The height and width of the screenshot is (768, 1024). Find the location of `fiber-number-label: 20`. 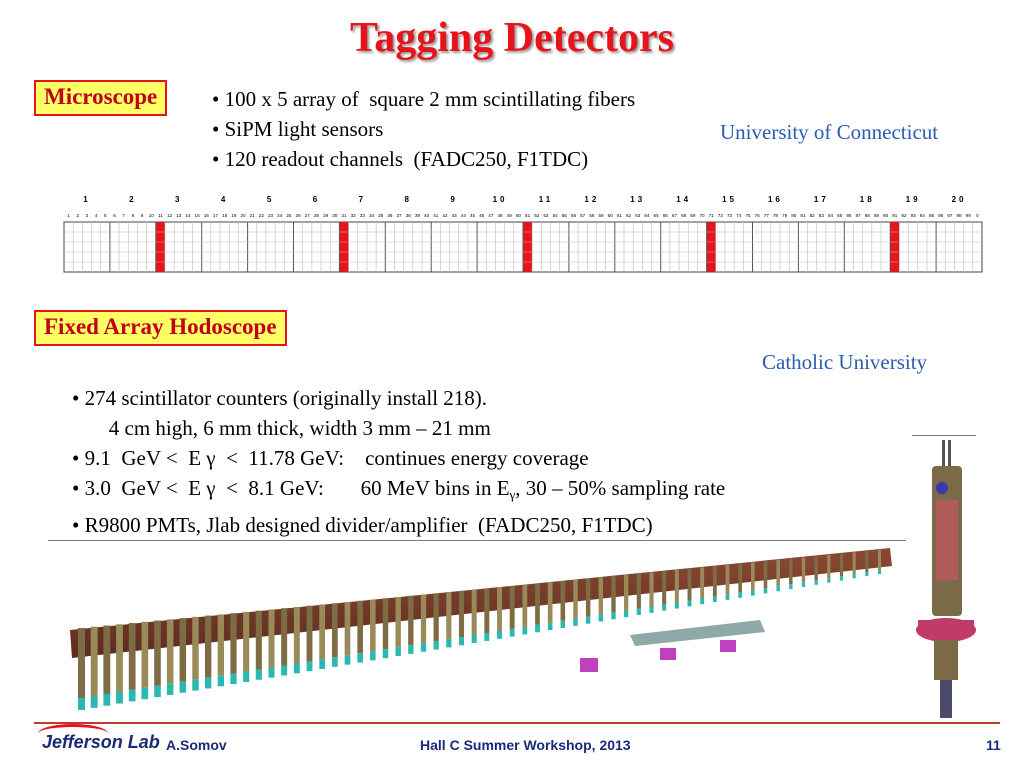

fiber-number-label: 20 is located at coordinates (243, 215).